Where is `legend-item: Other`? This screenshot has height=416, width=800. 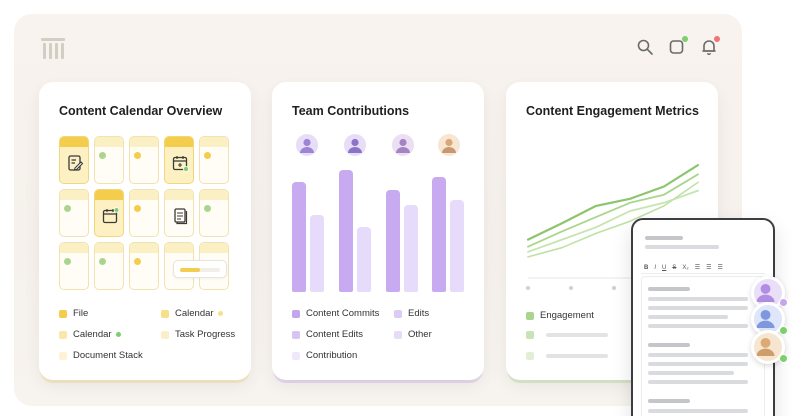
legend-item: Other is located at coordinates (413, 334).